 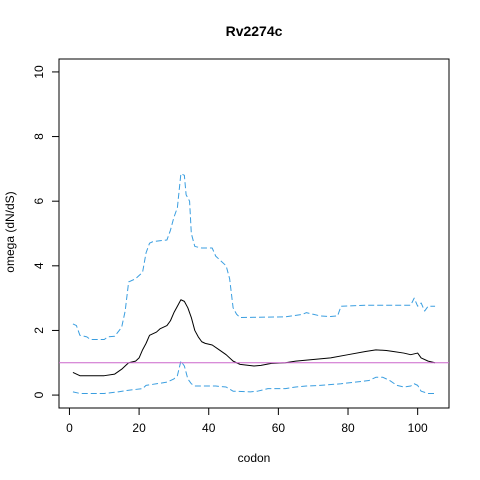 What do you see at coordinates (209, 428) in the screenshot?
I see `x-tick-label: 40` at bounding box center [209, 428].